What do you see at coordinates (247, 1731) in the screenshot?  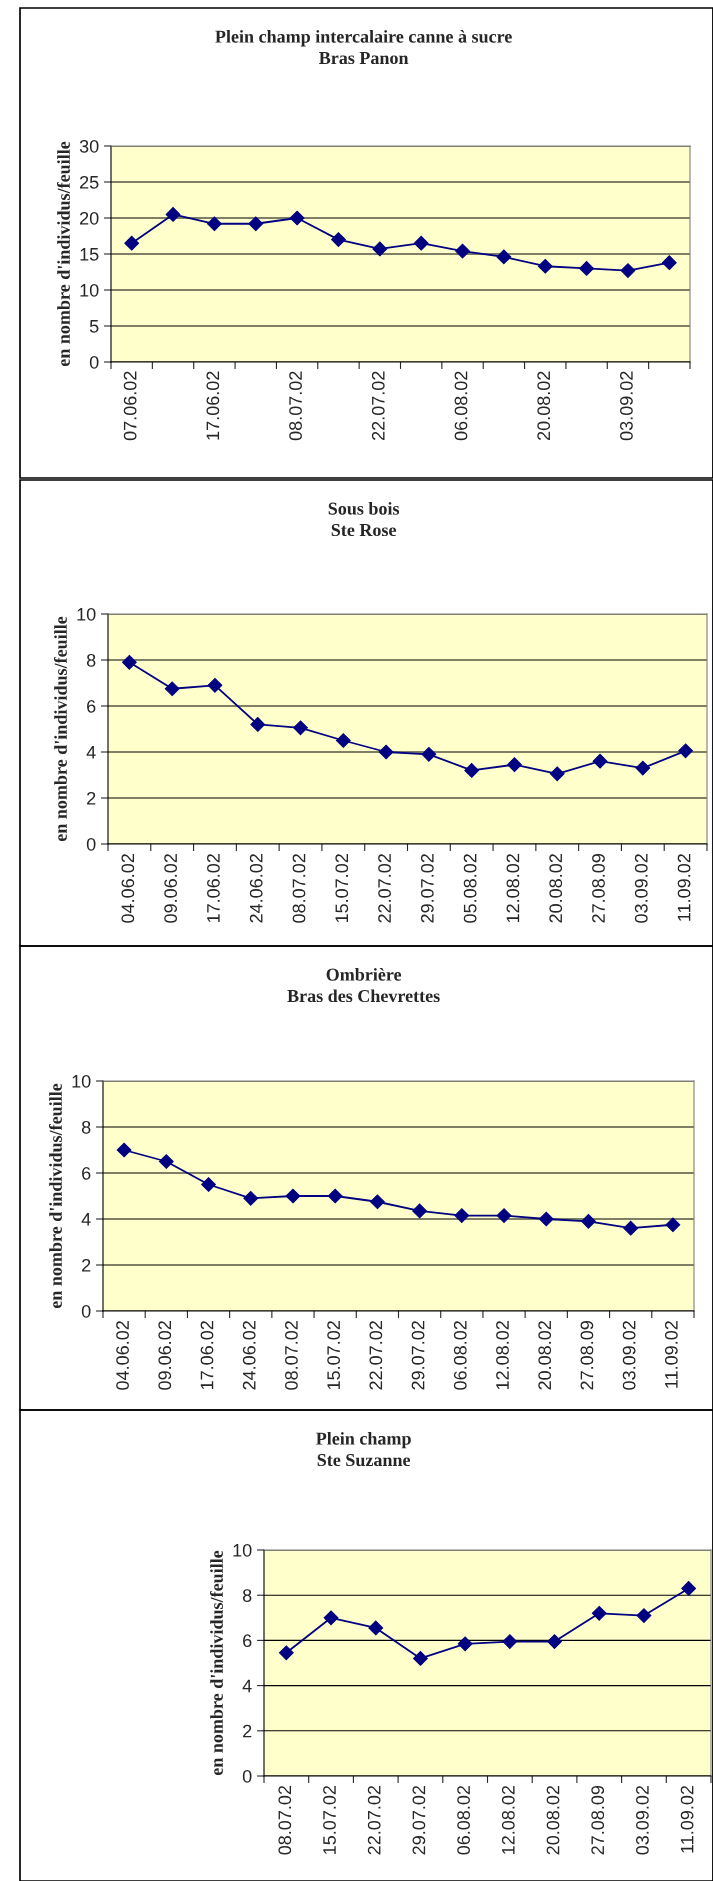 I see `y-tick-label: 2` at bounding box center [247, 1731].